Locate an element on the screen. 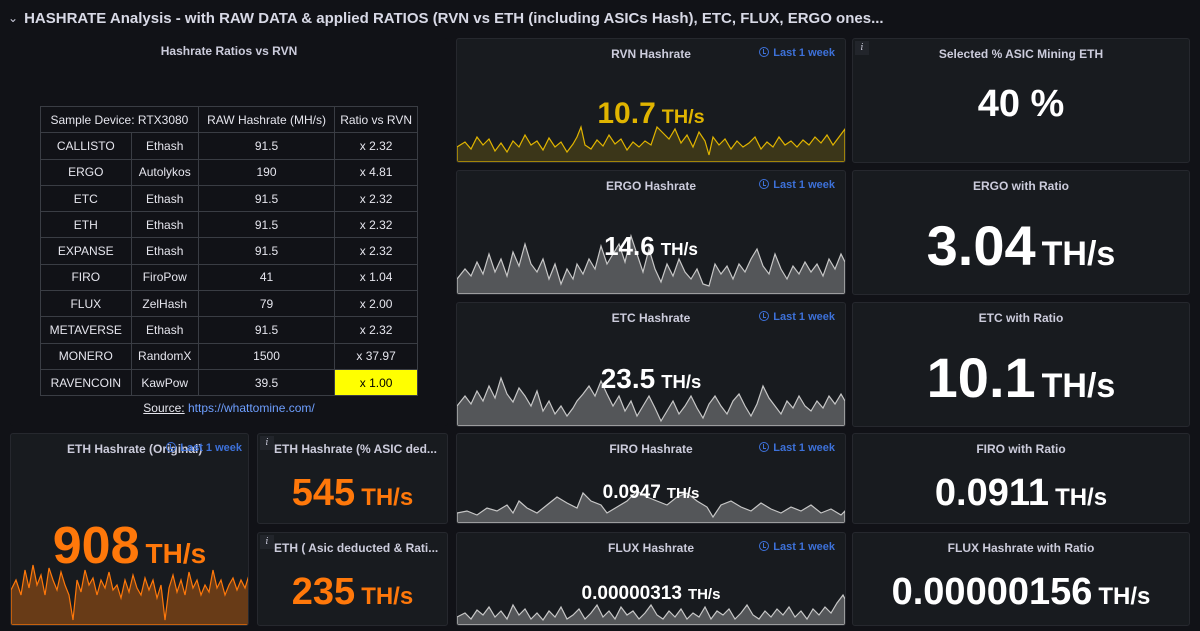 The width and height of the screenshot is (1200, 631). cell-coin: METAVERSE is located at coordinates (86, 330).